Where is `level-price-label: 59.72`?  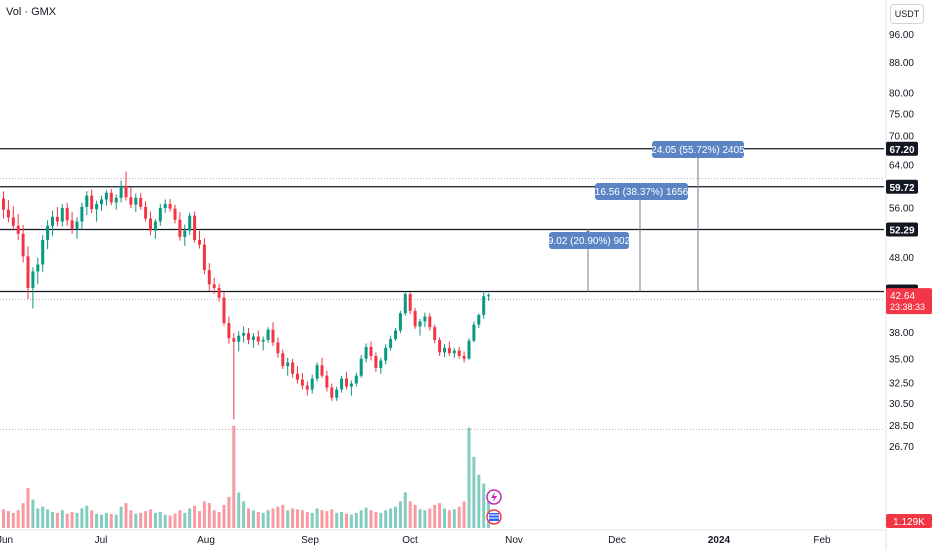 level-price-label: 59.72 is located at coordinates (901, 188).